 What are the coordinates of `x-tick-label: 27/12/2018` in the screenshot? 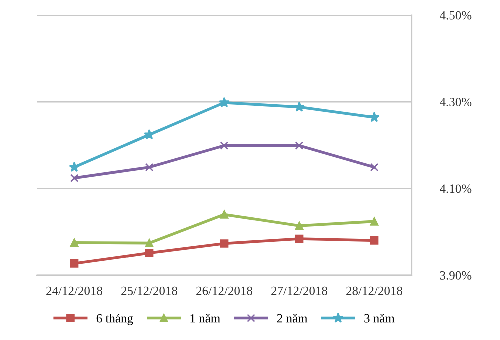 It's located at (300, 291).